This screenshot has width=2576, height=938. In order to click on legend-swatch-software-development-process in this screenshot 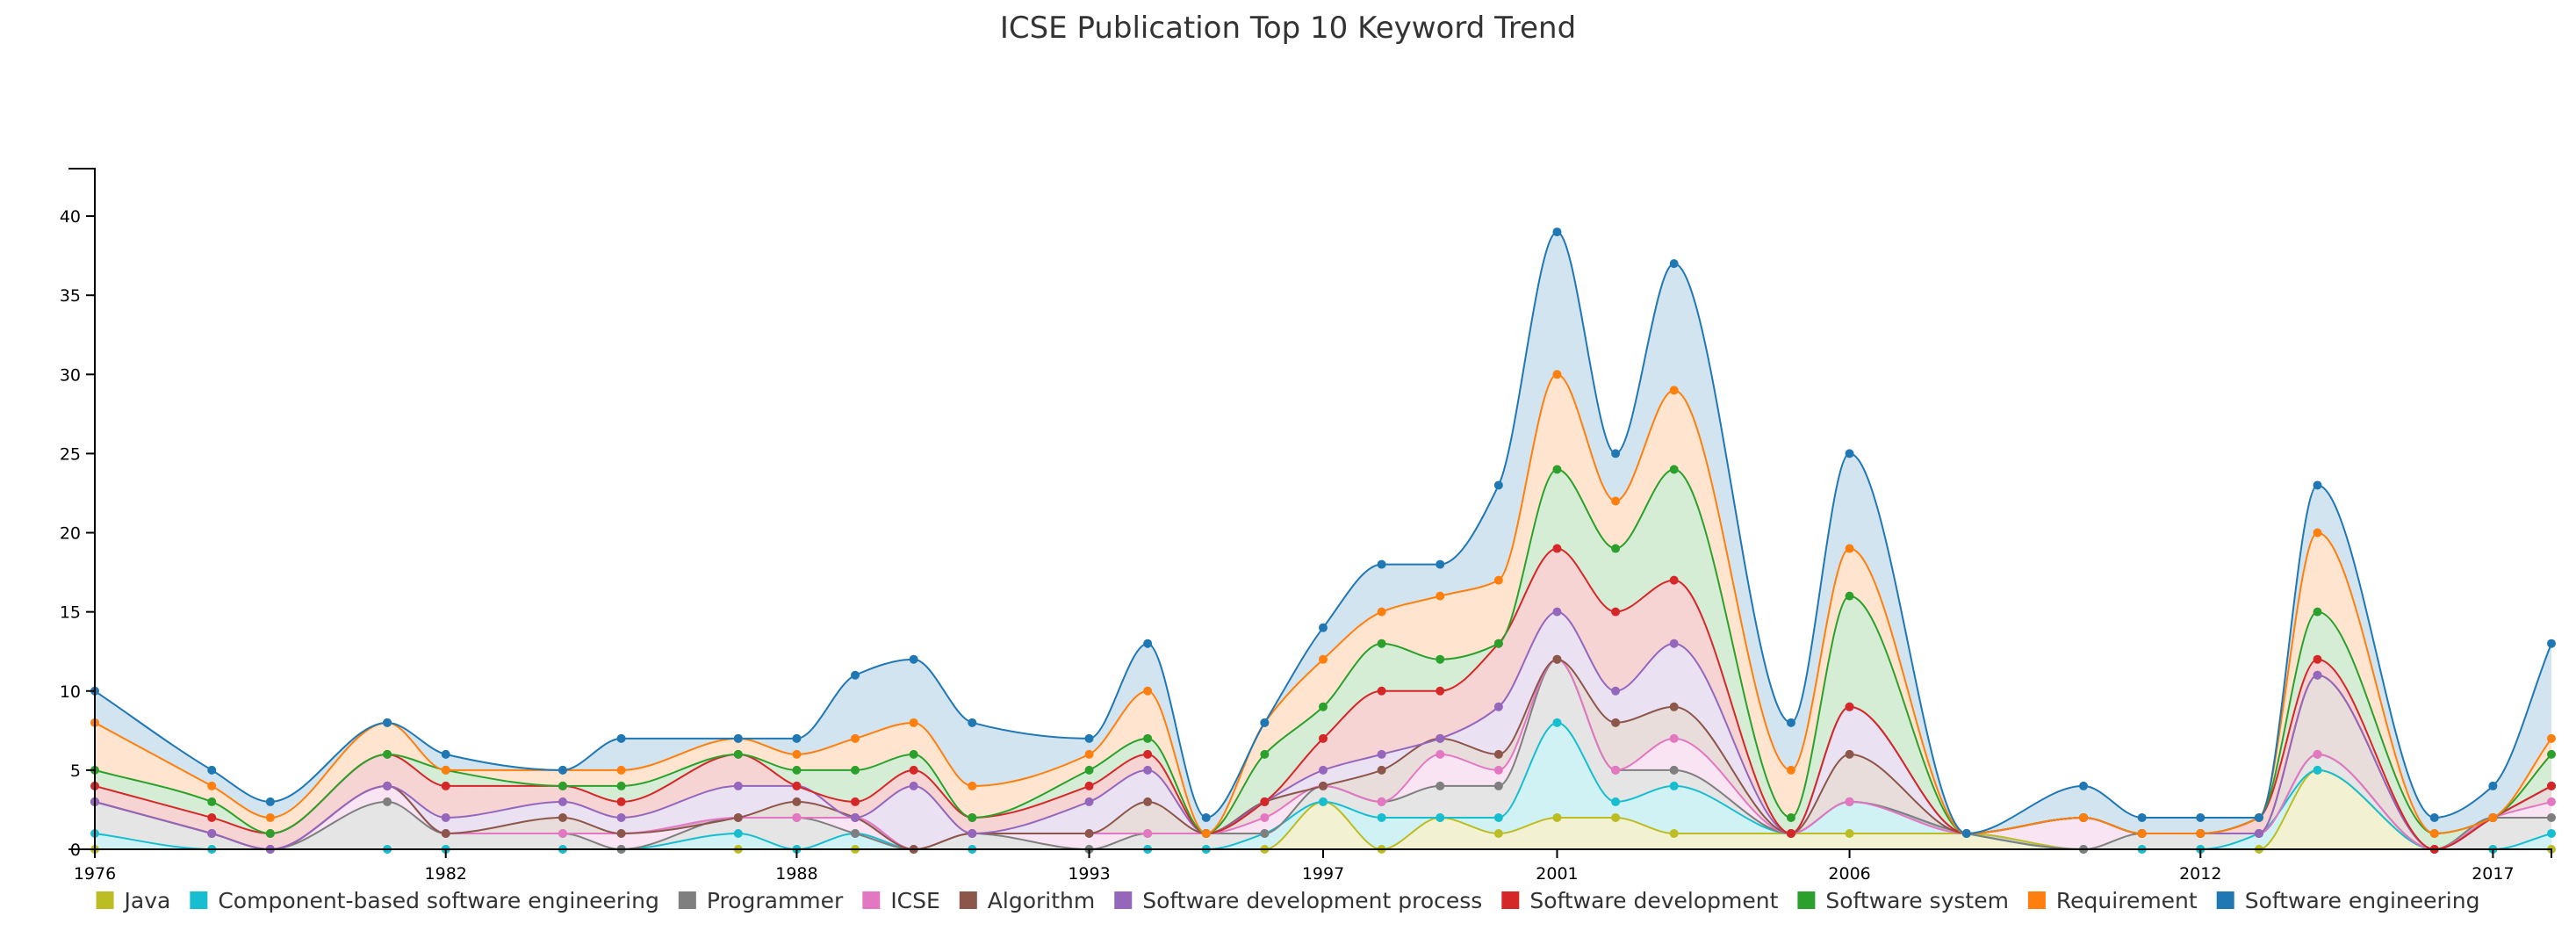, I will do `click(1123, 900)`.